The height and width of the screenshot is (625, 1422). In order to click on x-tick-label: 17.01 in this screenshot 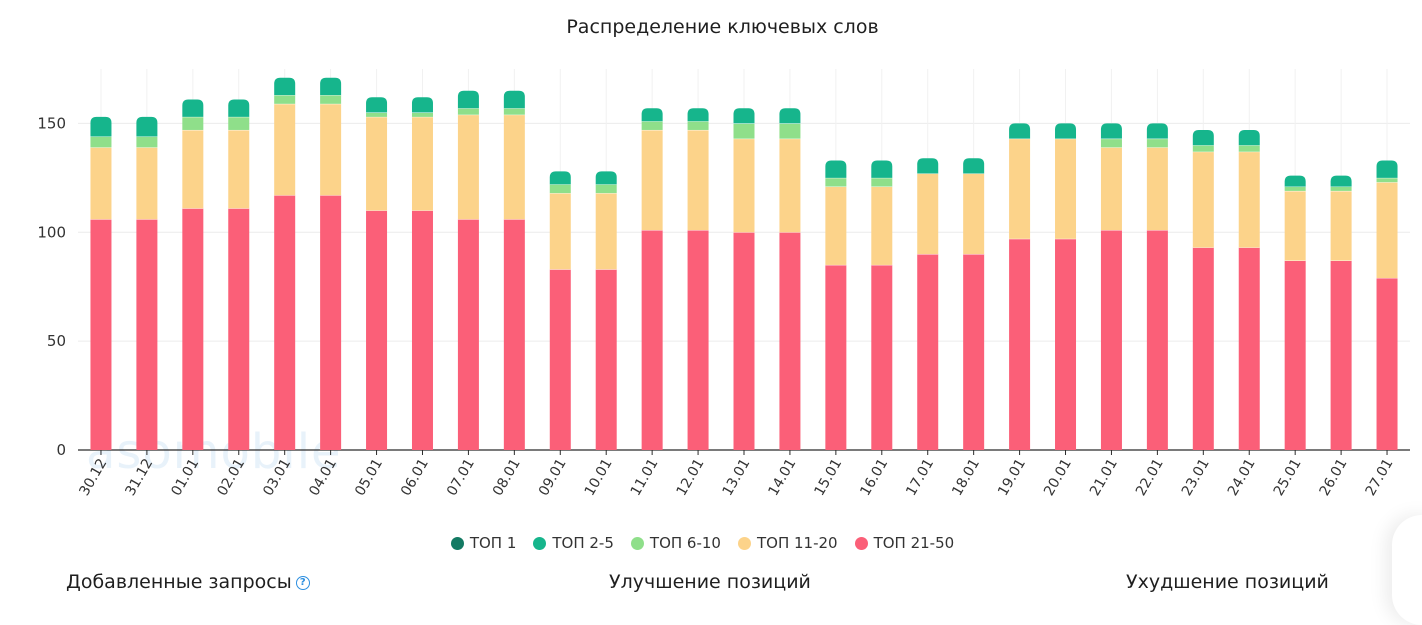, I will do `click(920, 477)`.